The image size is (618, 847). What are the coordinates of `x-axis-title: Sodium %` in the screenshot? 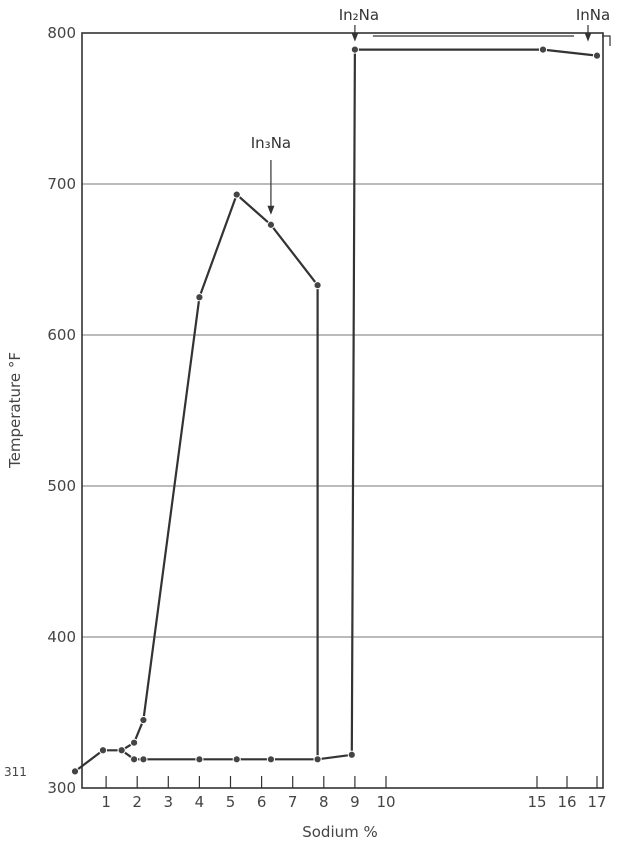 It's located at (340, 832).